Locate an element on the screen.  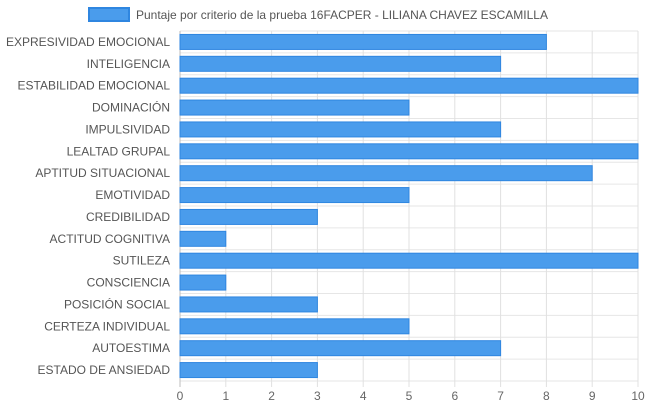
x-tick-label: 1 is located at coordinates (225, 396).